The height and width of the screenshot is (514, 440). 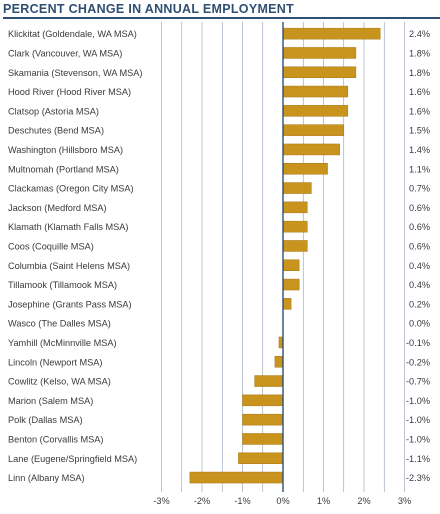 I want to click on value-label: 0.0%, so click(x=419, y=324).